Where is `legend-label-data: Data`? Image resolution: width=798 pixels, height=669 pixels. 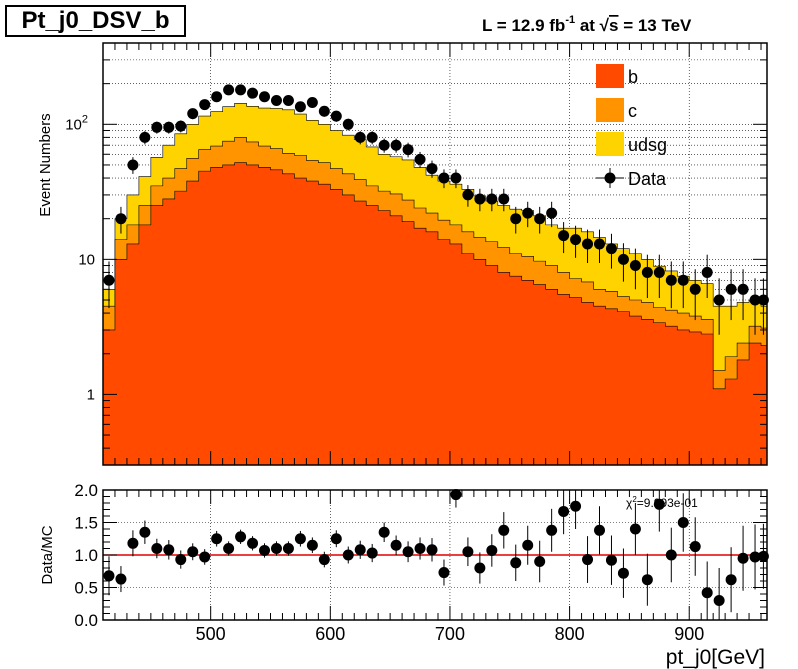 legend-label-data: Data is located at coordinates (647, 179).